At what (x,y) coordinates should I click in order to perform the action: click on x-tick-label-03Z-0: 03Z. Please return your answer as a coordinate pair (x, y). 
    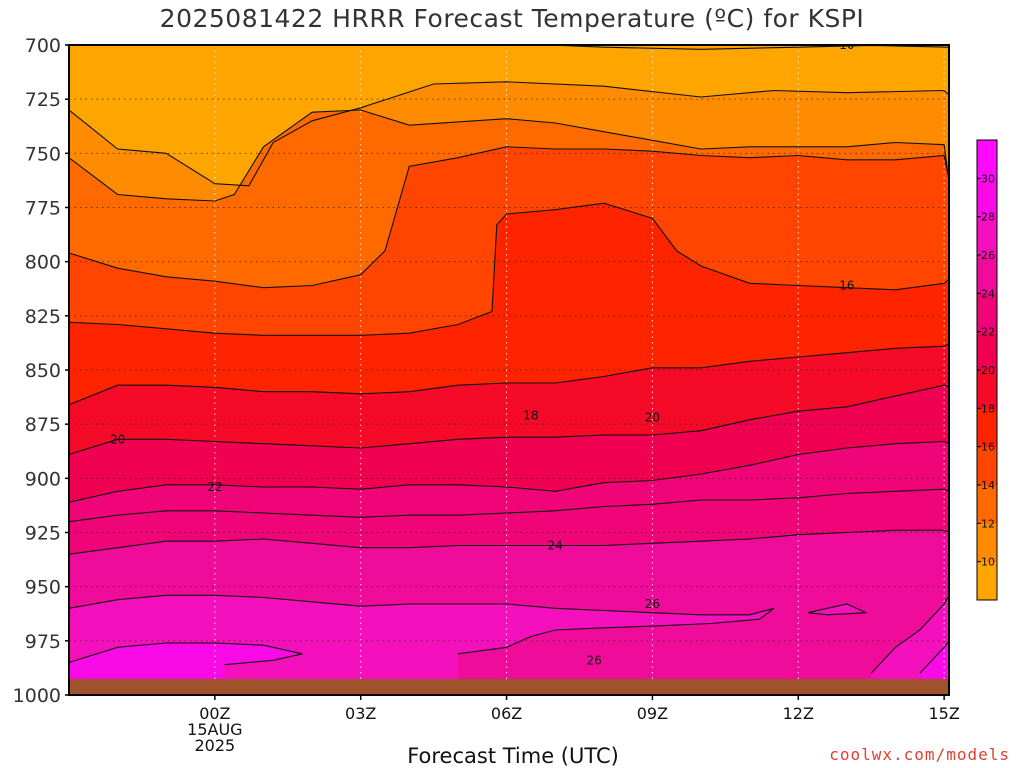
    Looking at the image, I should click on (360, 713).